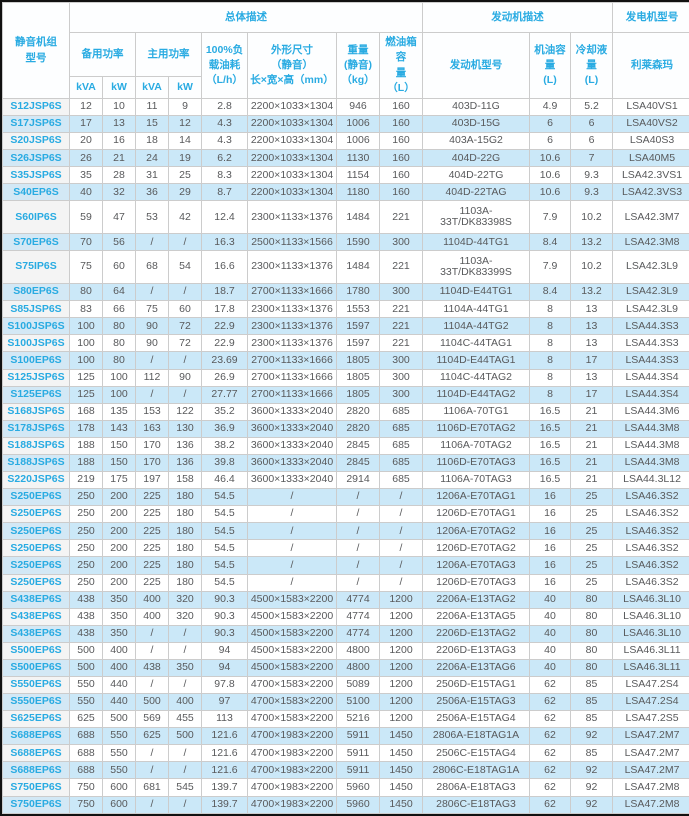 The image size is (689, 816). What do you see at coordinates (185, 650) in the screenshot?
I see `cell-prime_kw: /` at bounding box center [185, 650].